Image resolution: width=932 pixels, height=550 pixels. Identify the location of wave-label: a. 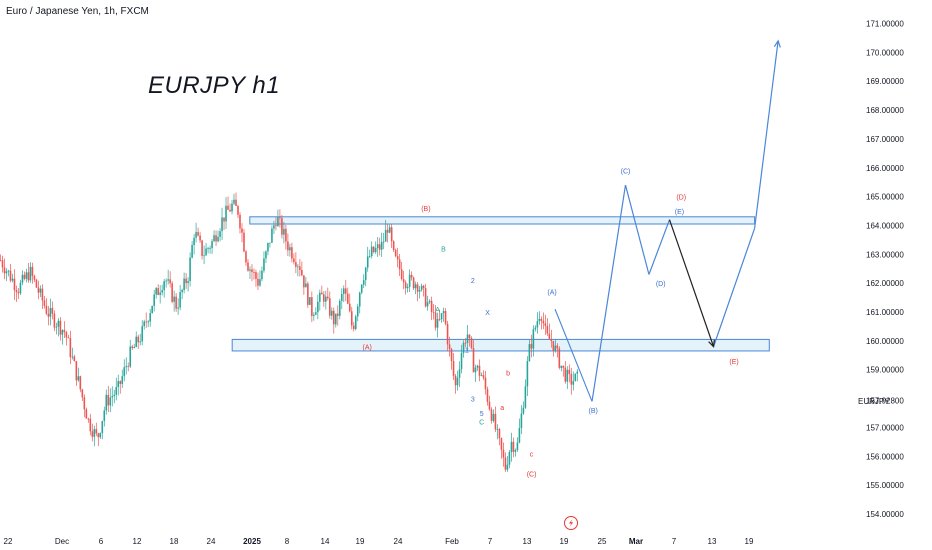
(502, 408).